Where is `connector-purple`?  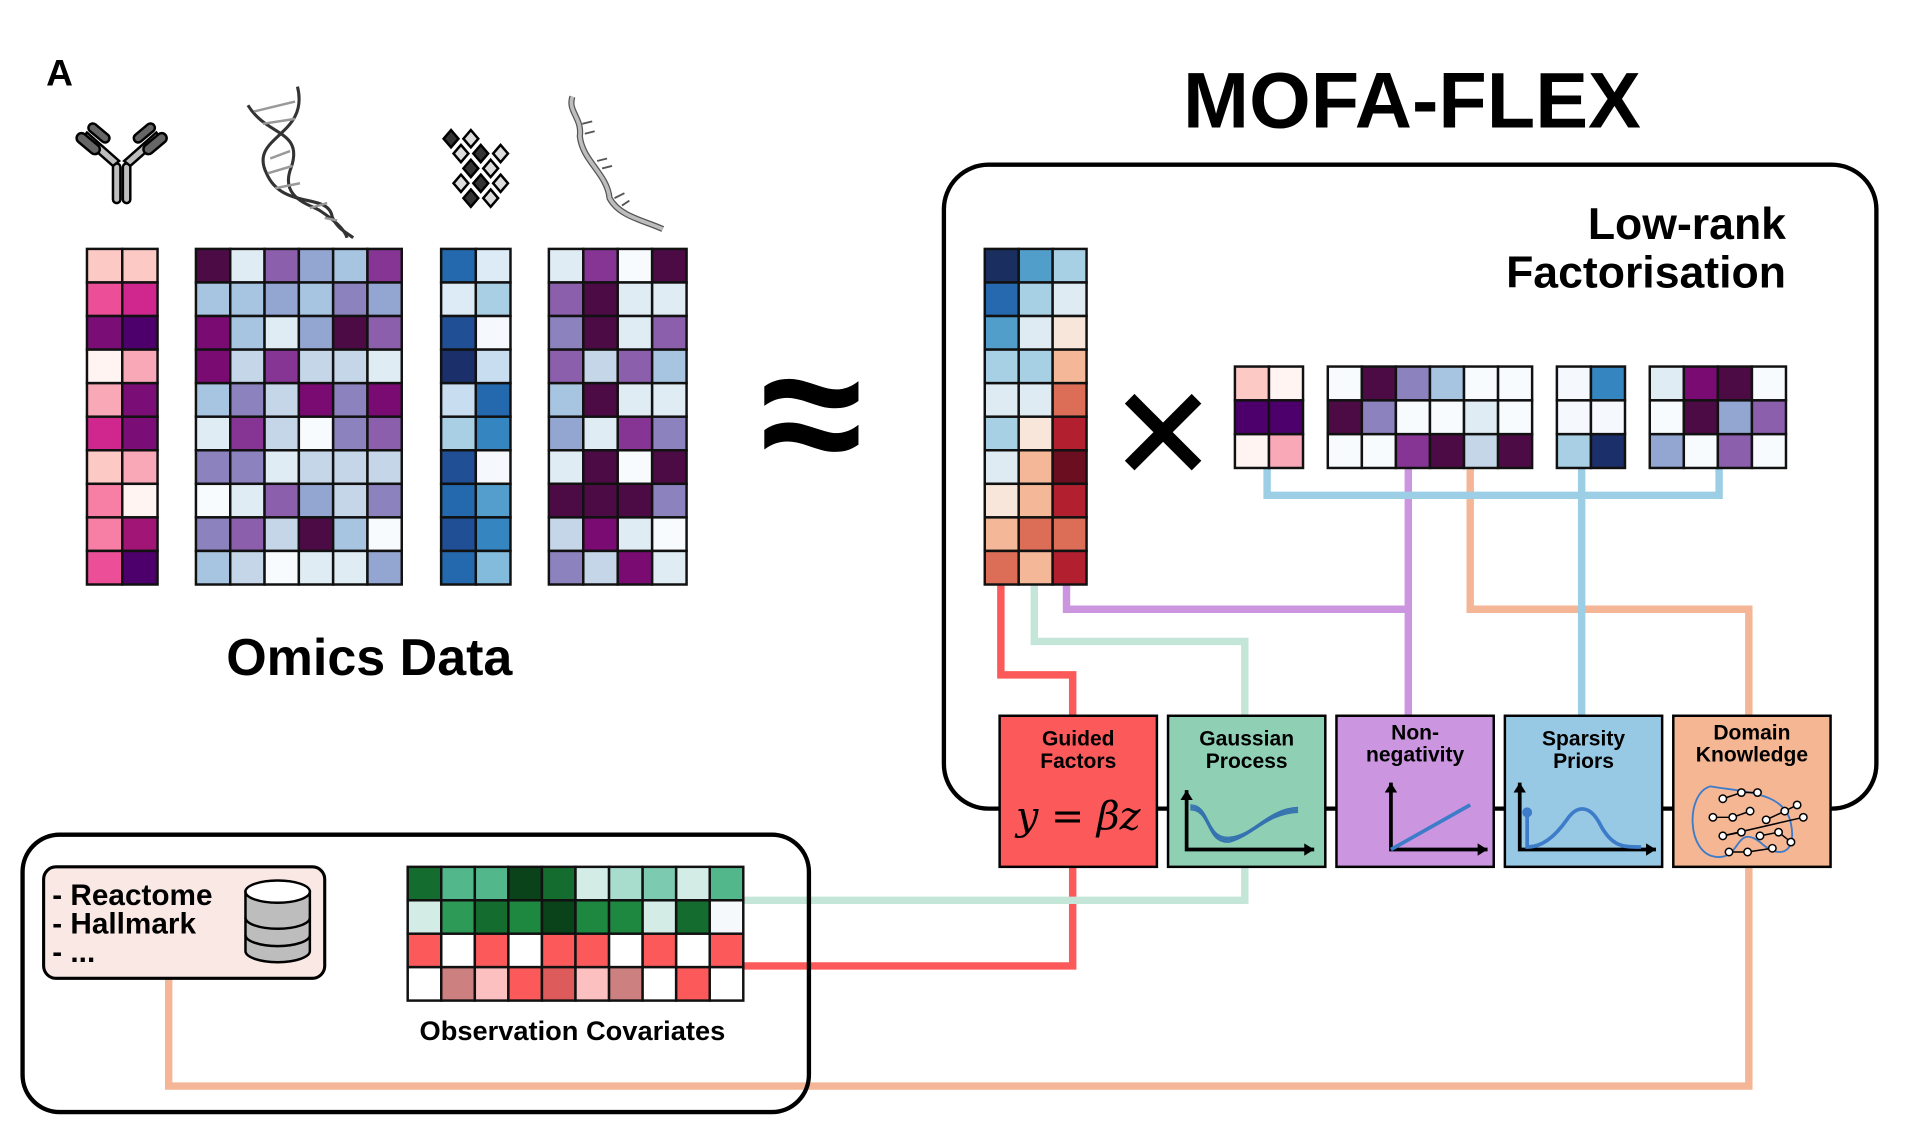
connector-purple is located at coordinates (1237, 592).